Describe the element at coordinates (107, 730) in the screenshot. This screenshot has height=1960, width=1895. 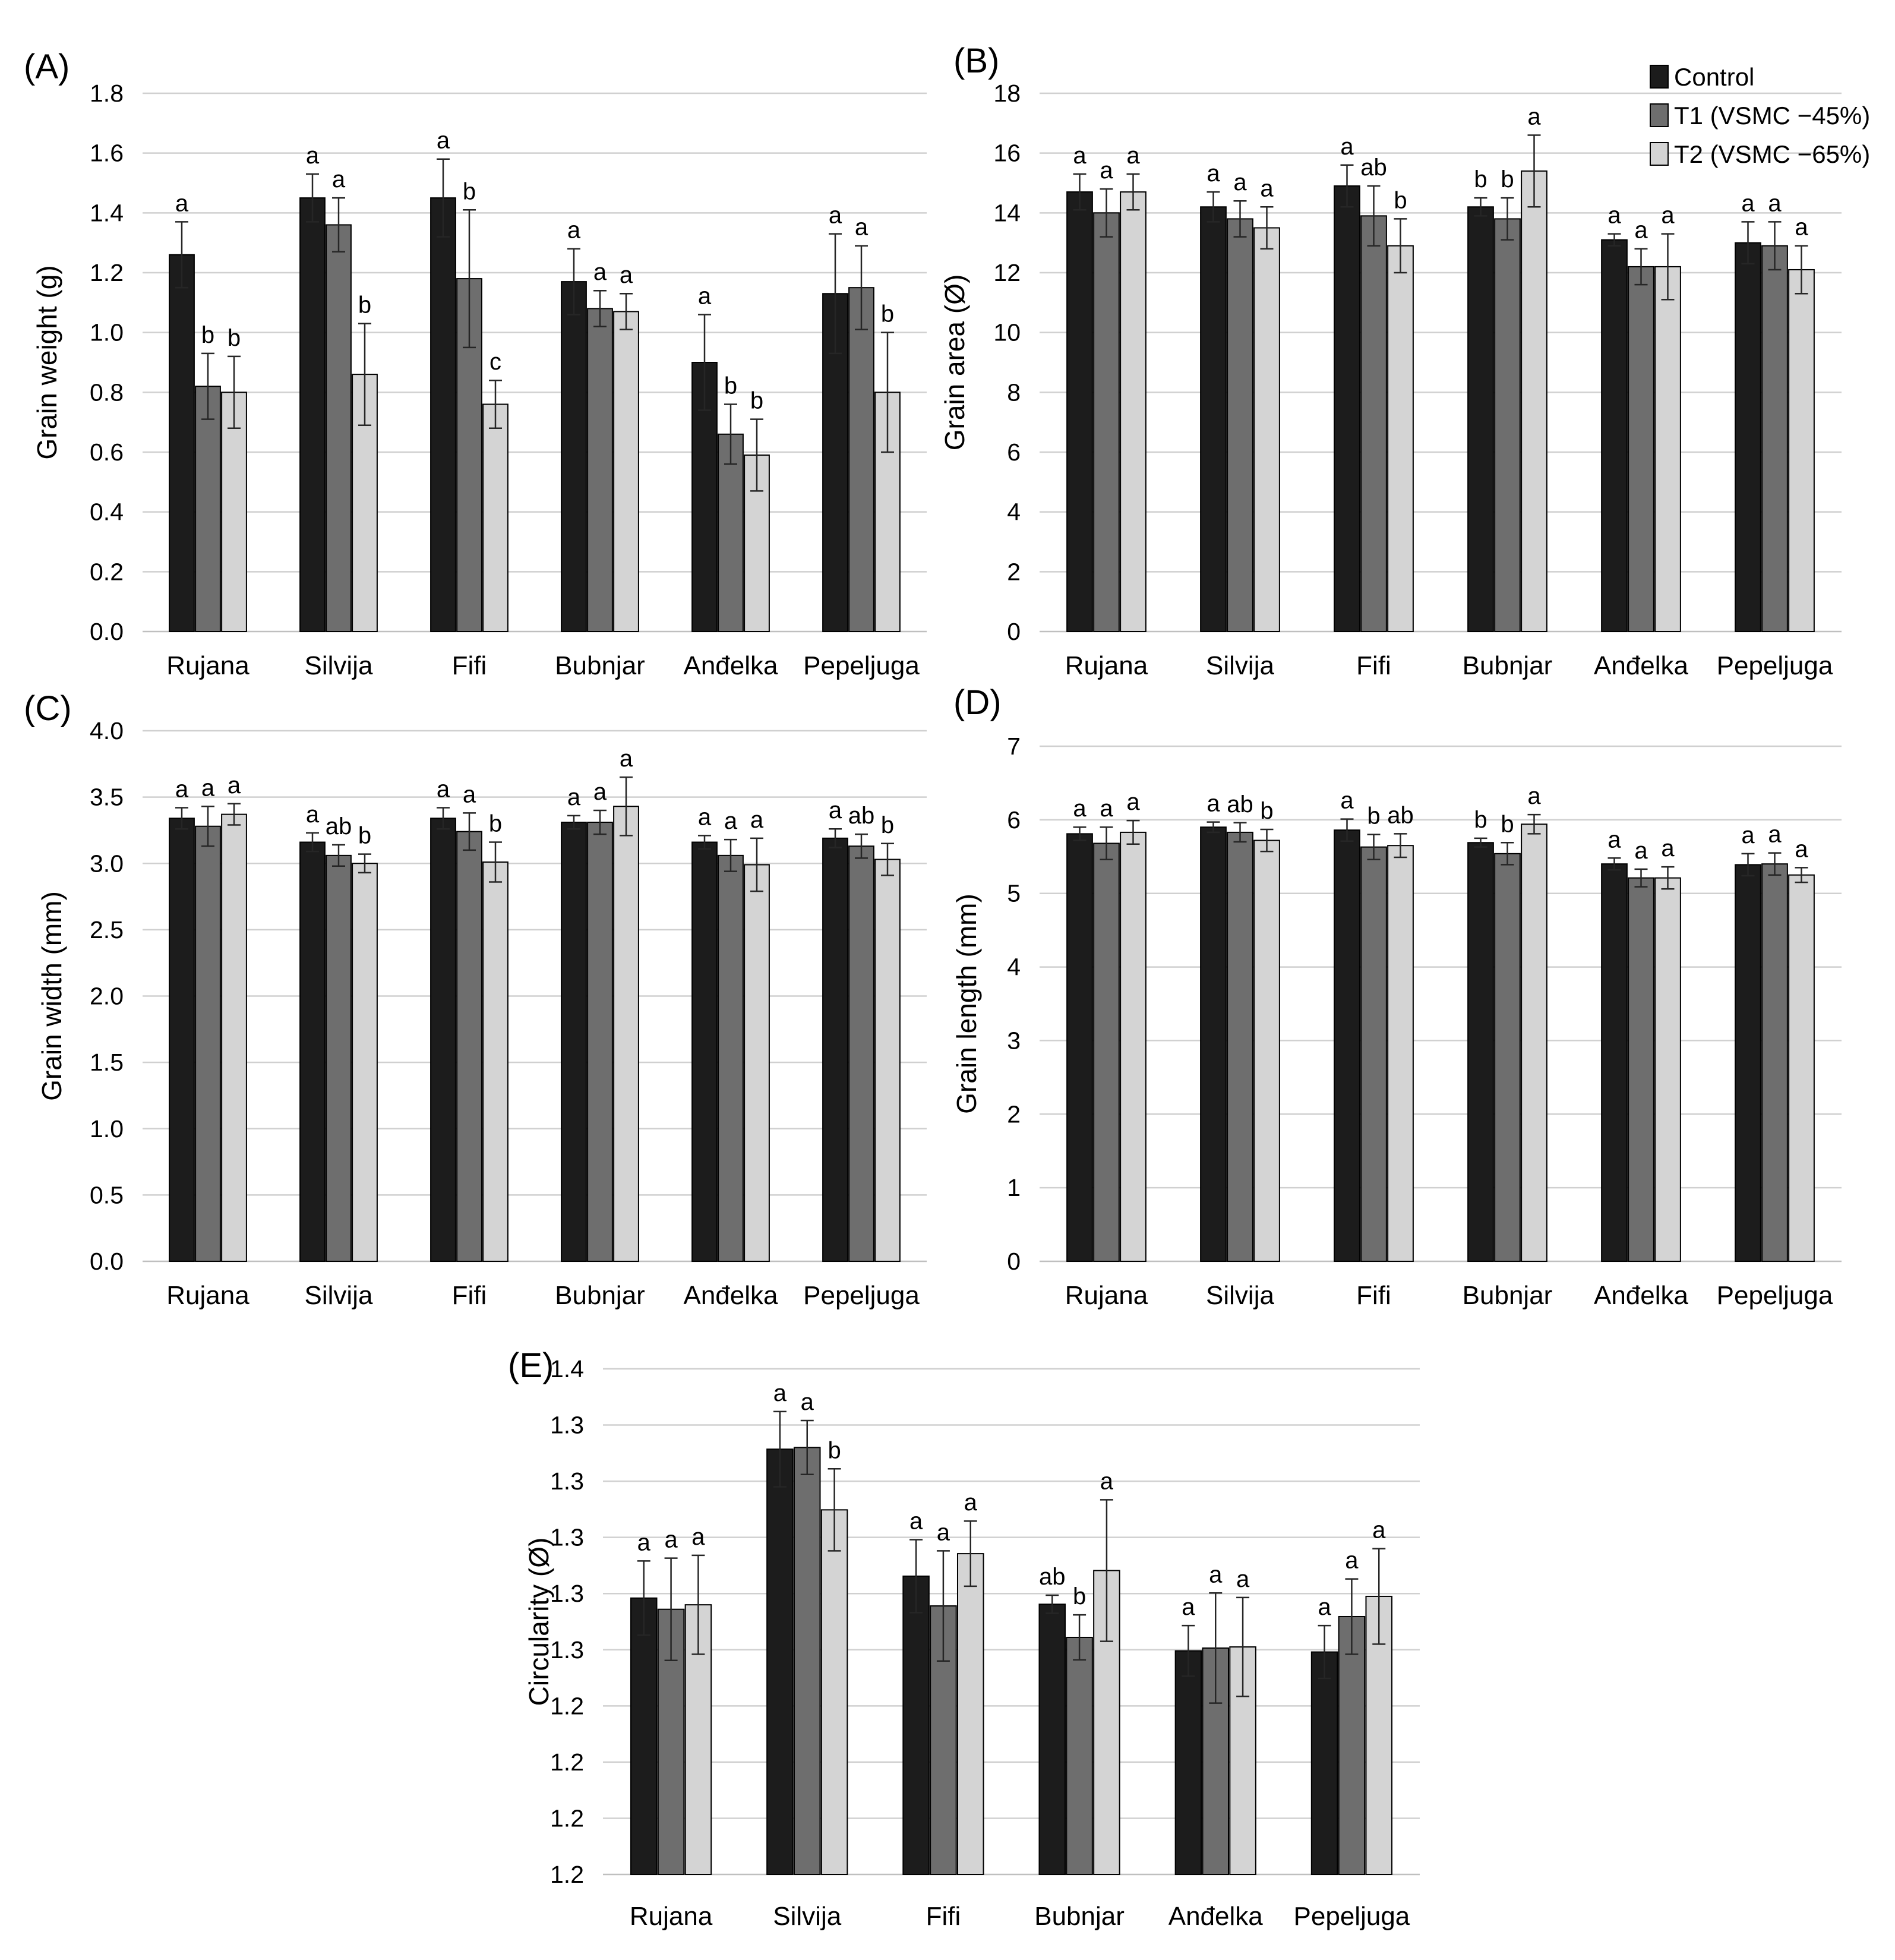
I see `y-tick-label: 4.0` at that location.